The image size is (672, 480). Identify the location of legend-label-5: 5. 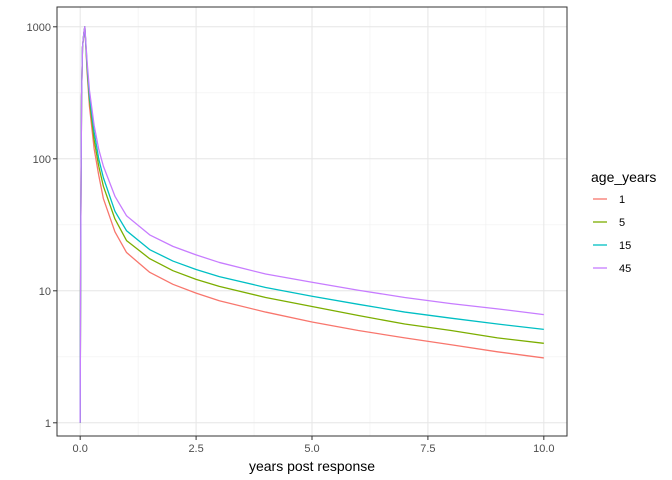
(622, 223).